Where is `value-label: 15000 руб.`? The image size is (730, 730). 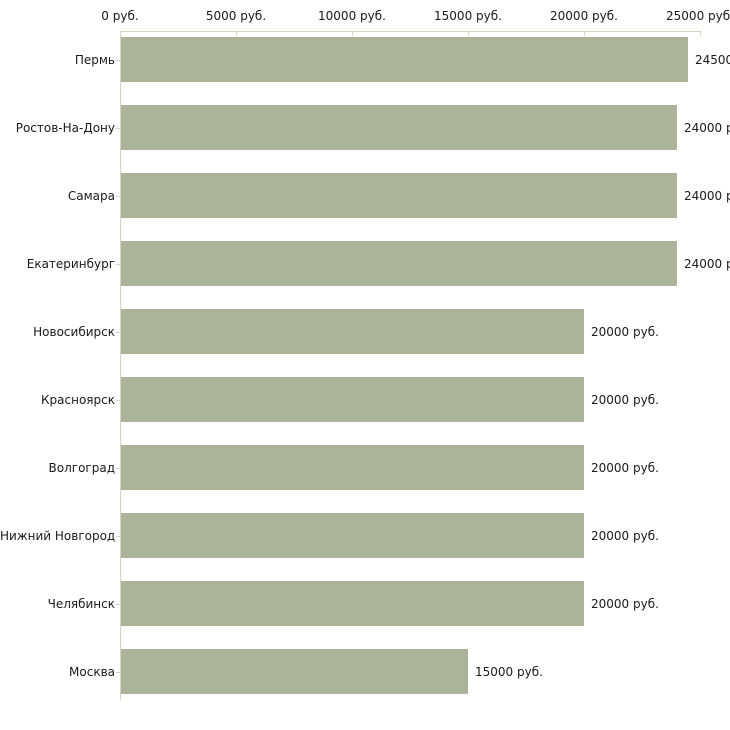 value-label: 15000 руб. is located at coordinates (509, 672).